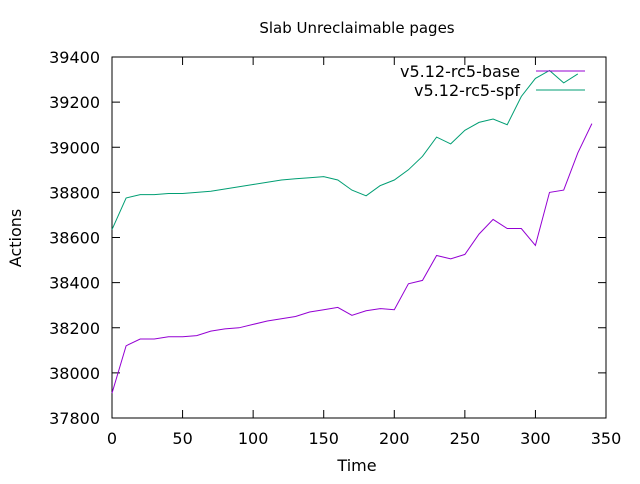  What do you see at coordinates (74, 57) in the screenshot?
I see `y-tick-label: 39400` at bounding box center [74, 57].